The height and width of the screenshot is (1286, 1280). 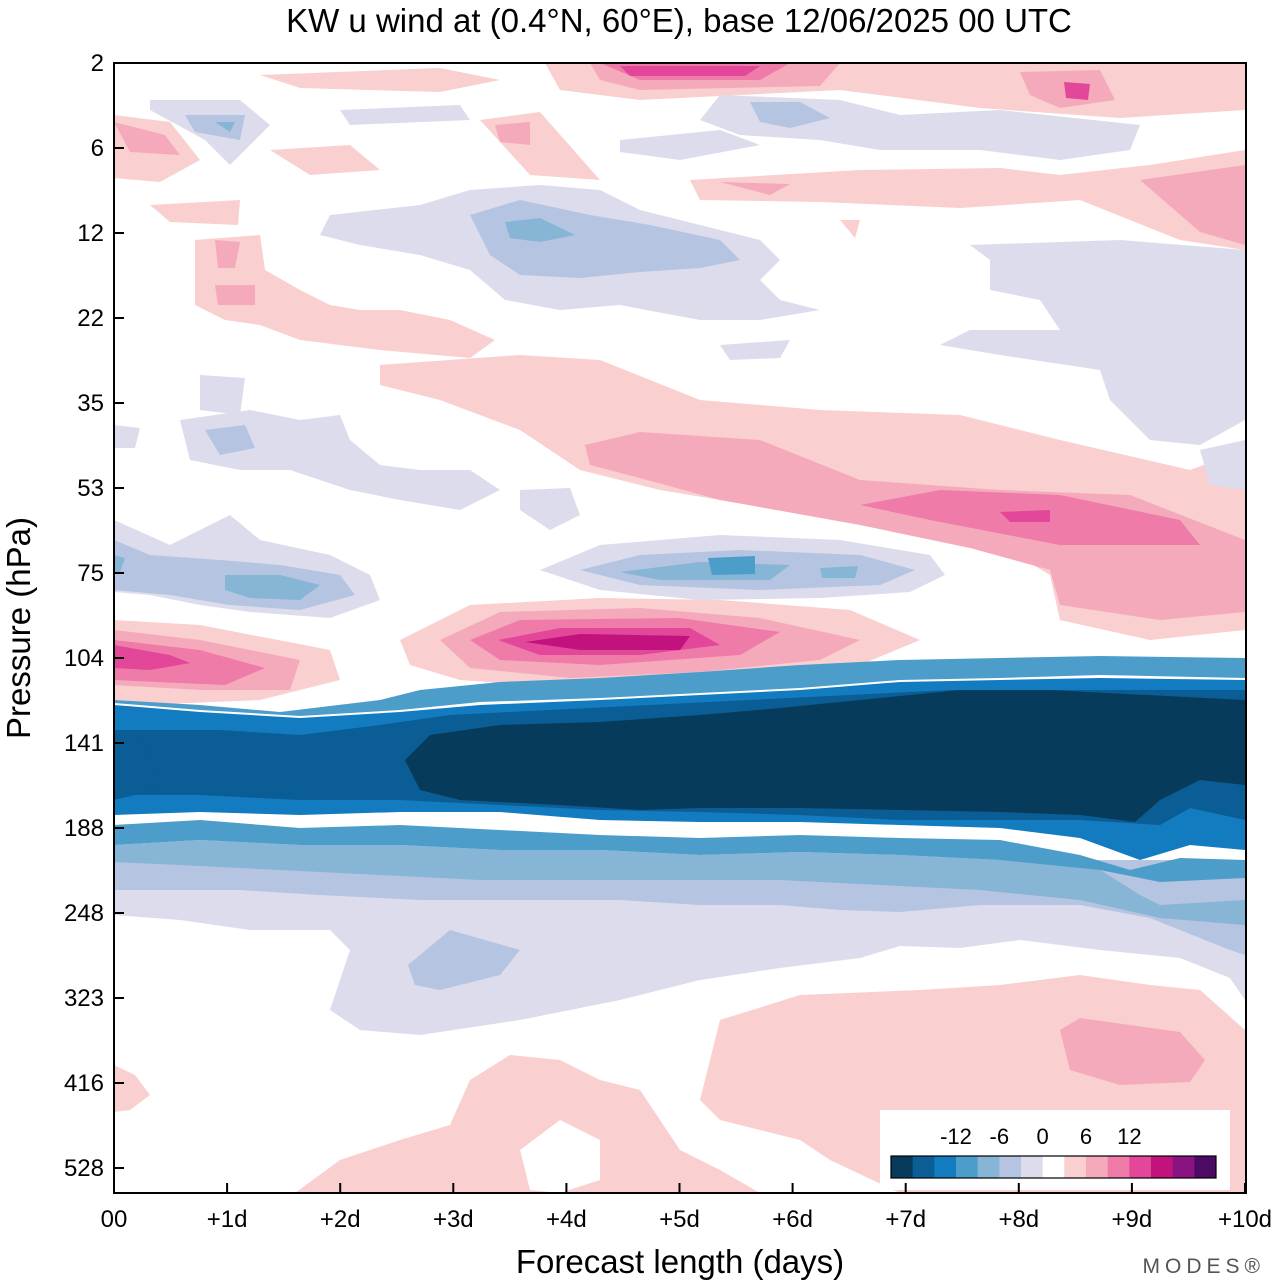 I want to click on x-tick-label: +9d, so click(x=1132, y=1219).